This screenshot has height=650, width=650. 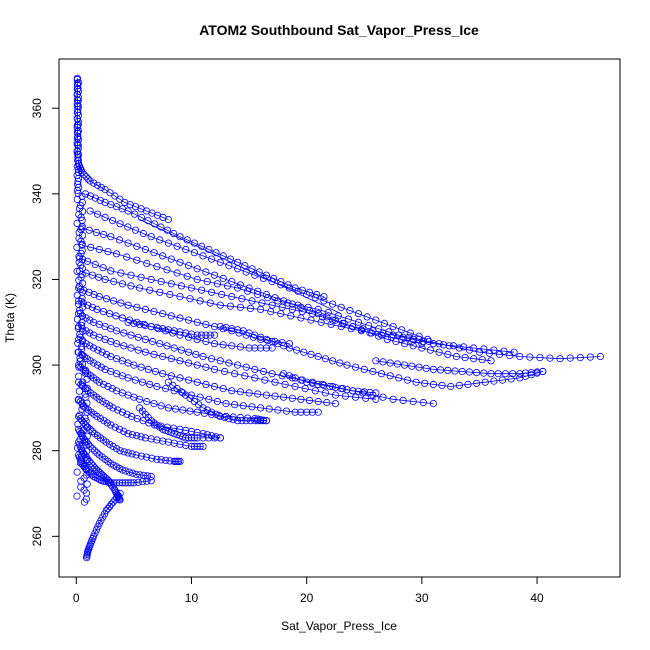 I want to click on profile-line, so click(x=341, y=302).